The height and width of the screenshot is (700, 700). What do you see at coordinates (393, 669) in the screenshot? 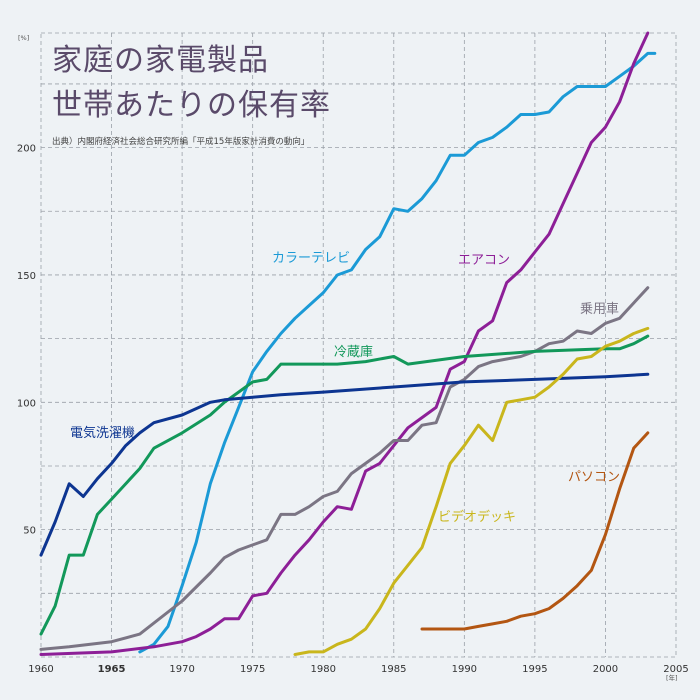
I see `x-tick-label: 1985` at bounding box center [393, 669].